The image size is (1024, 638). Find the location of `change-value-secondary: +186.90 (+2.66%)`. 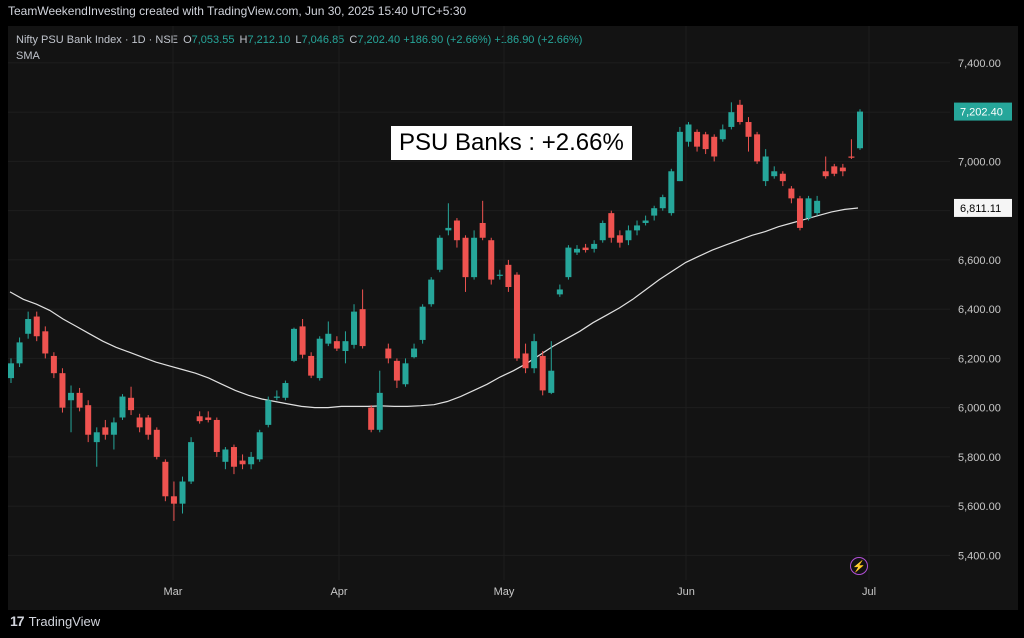

change-value-secondary: +186.90 (+2.66%) is located at coordinates (538, 40).